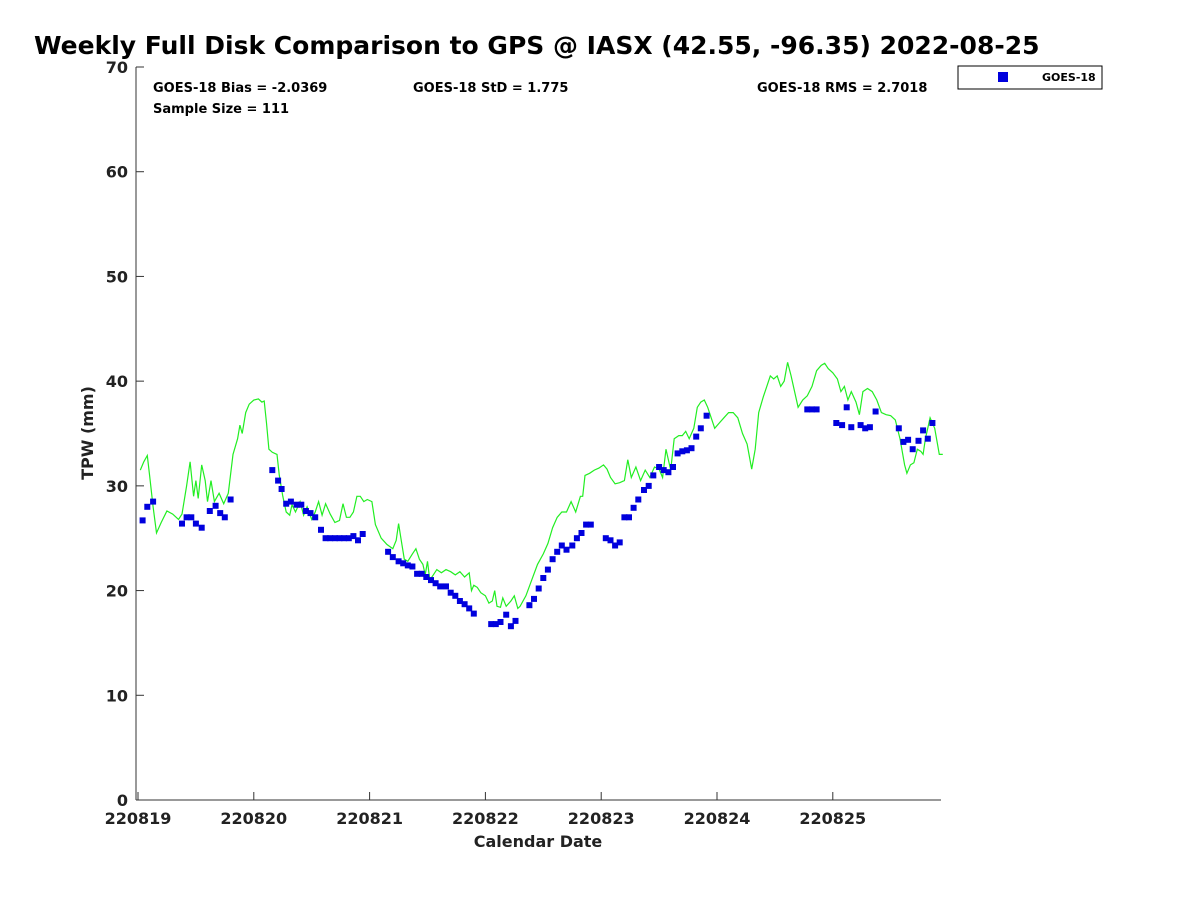  Describe the element at coordinates (601, 818) in the screenshot. I see `x-tick-label: 220823` at that location.